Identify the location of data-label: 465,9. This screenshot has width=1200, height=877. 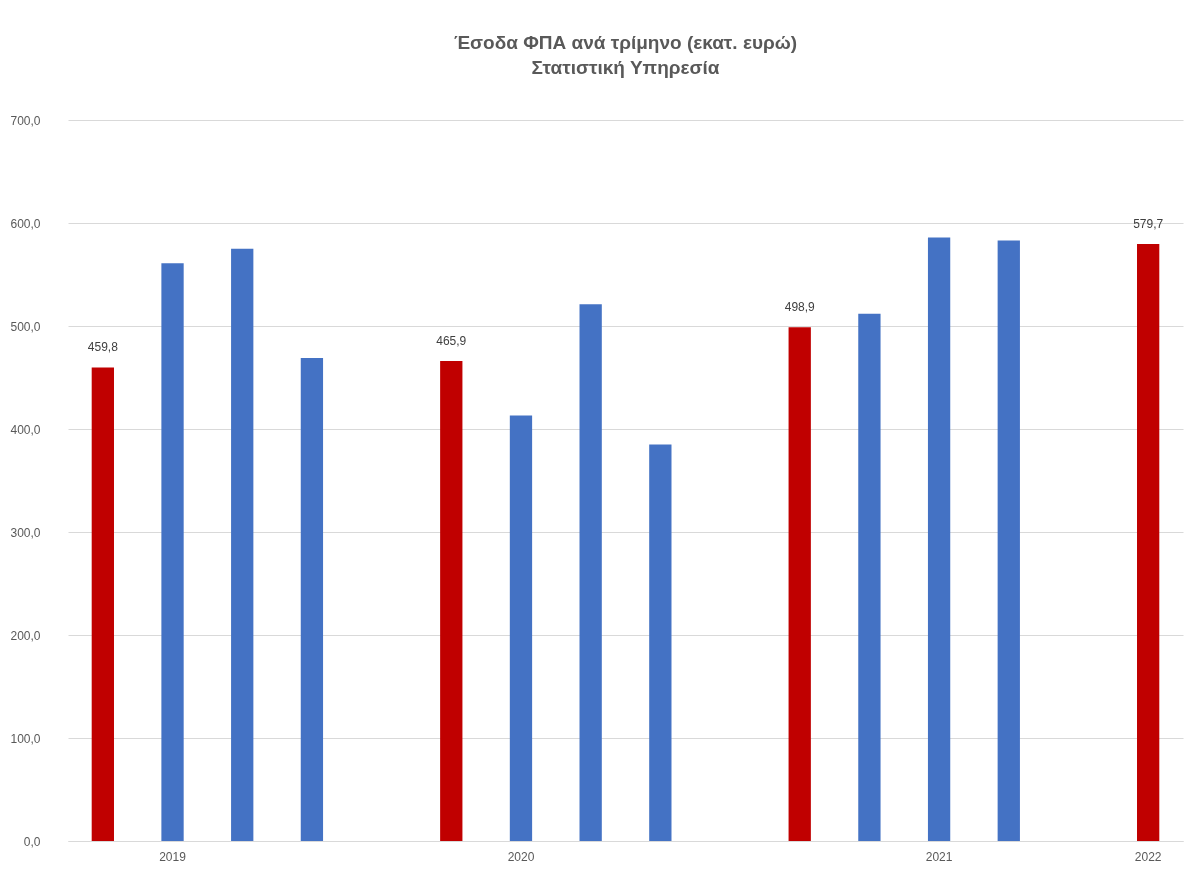
(451, 341).